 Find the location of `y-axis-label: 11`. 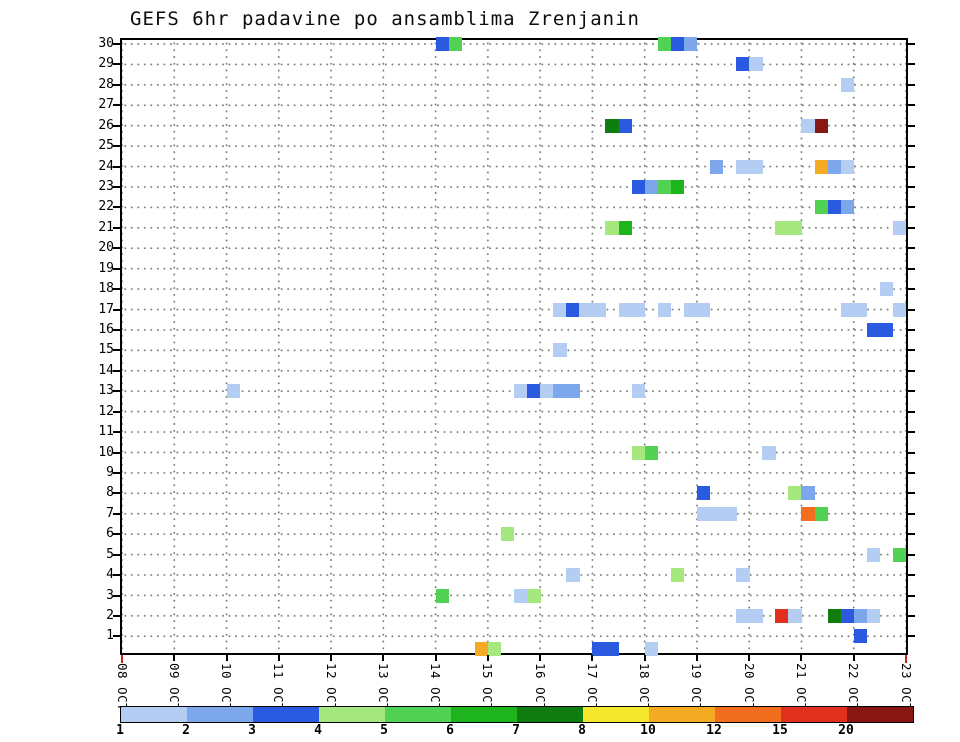

y-axis-label: 11 is located at coordinates (106, 432).